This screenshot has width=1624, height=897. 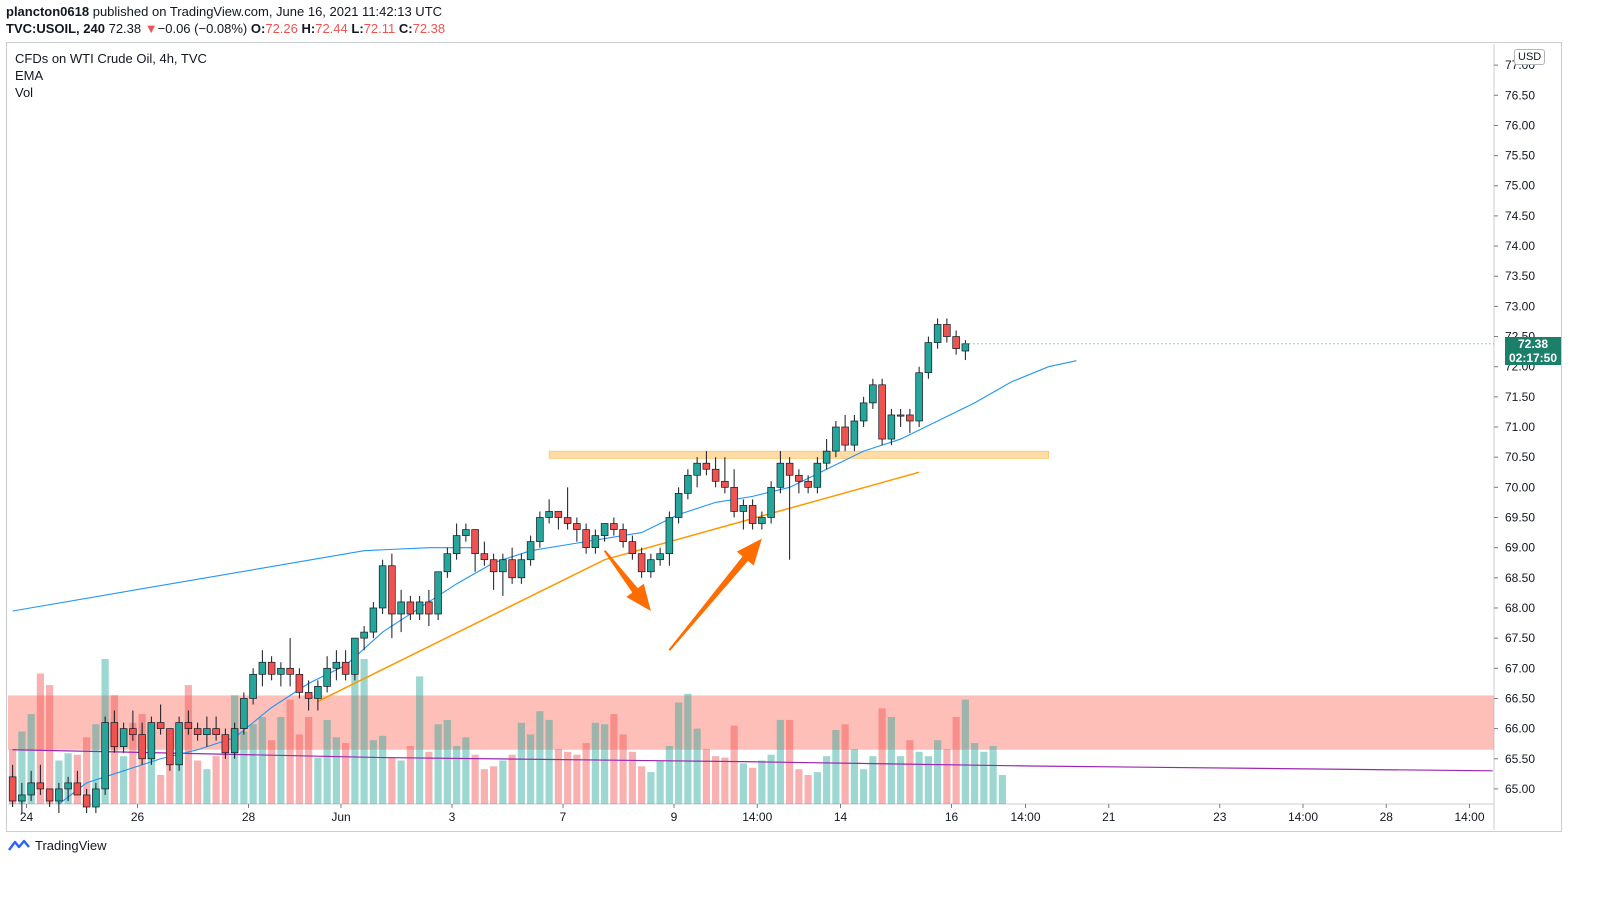 I want to click on time-tick-label: 9, so click(x=674, y=817).